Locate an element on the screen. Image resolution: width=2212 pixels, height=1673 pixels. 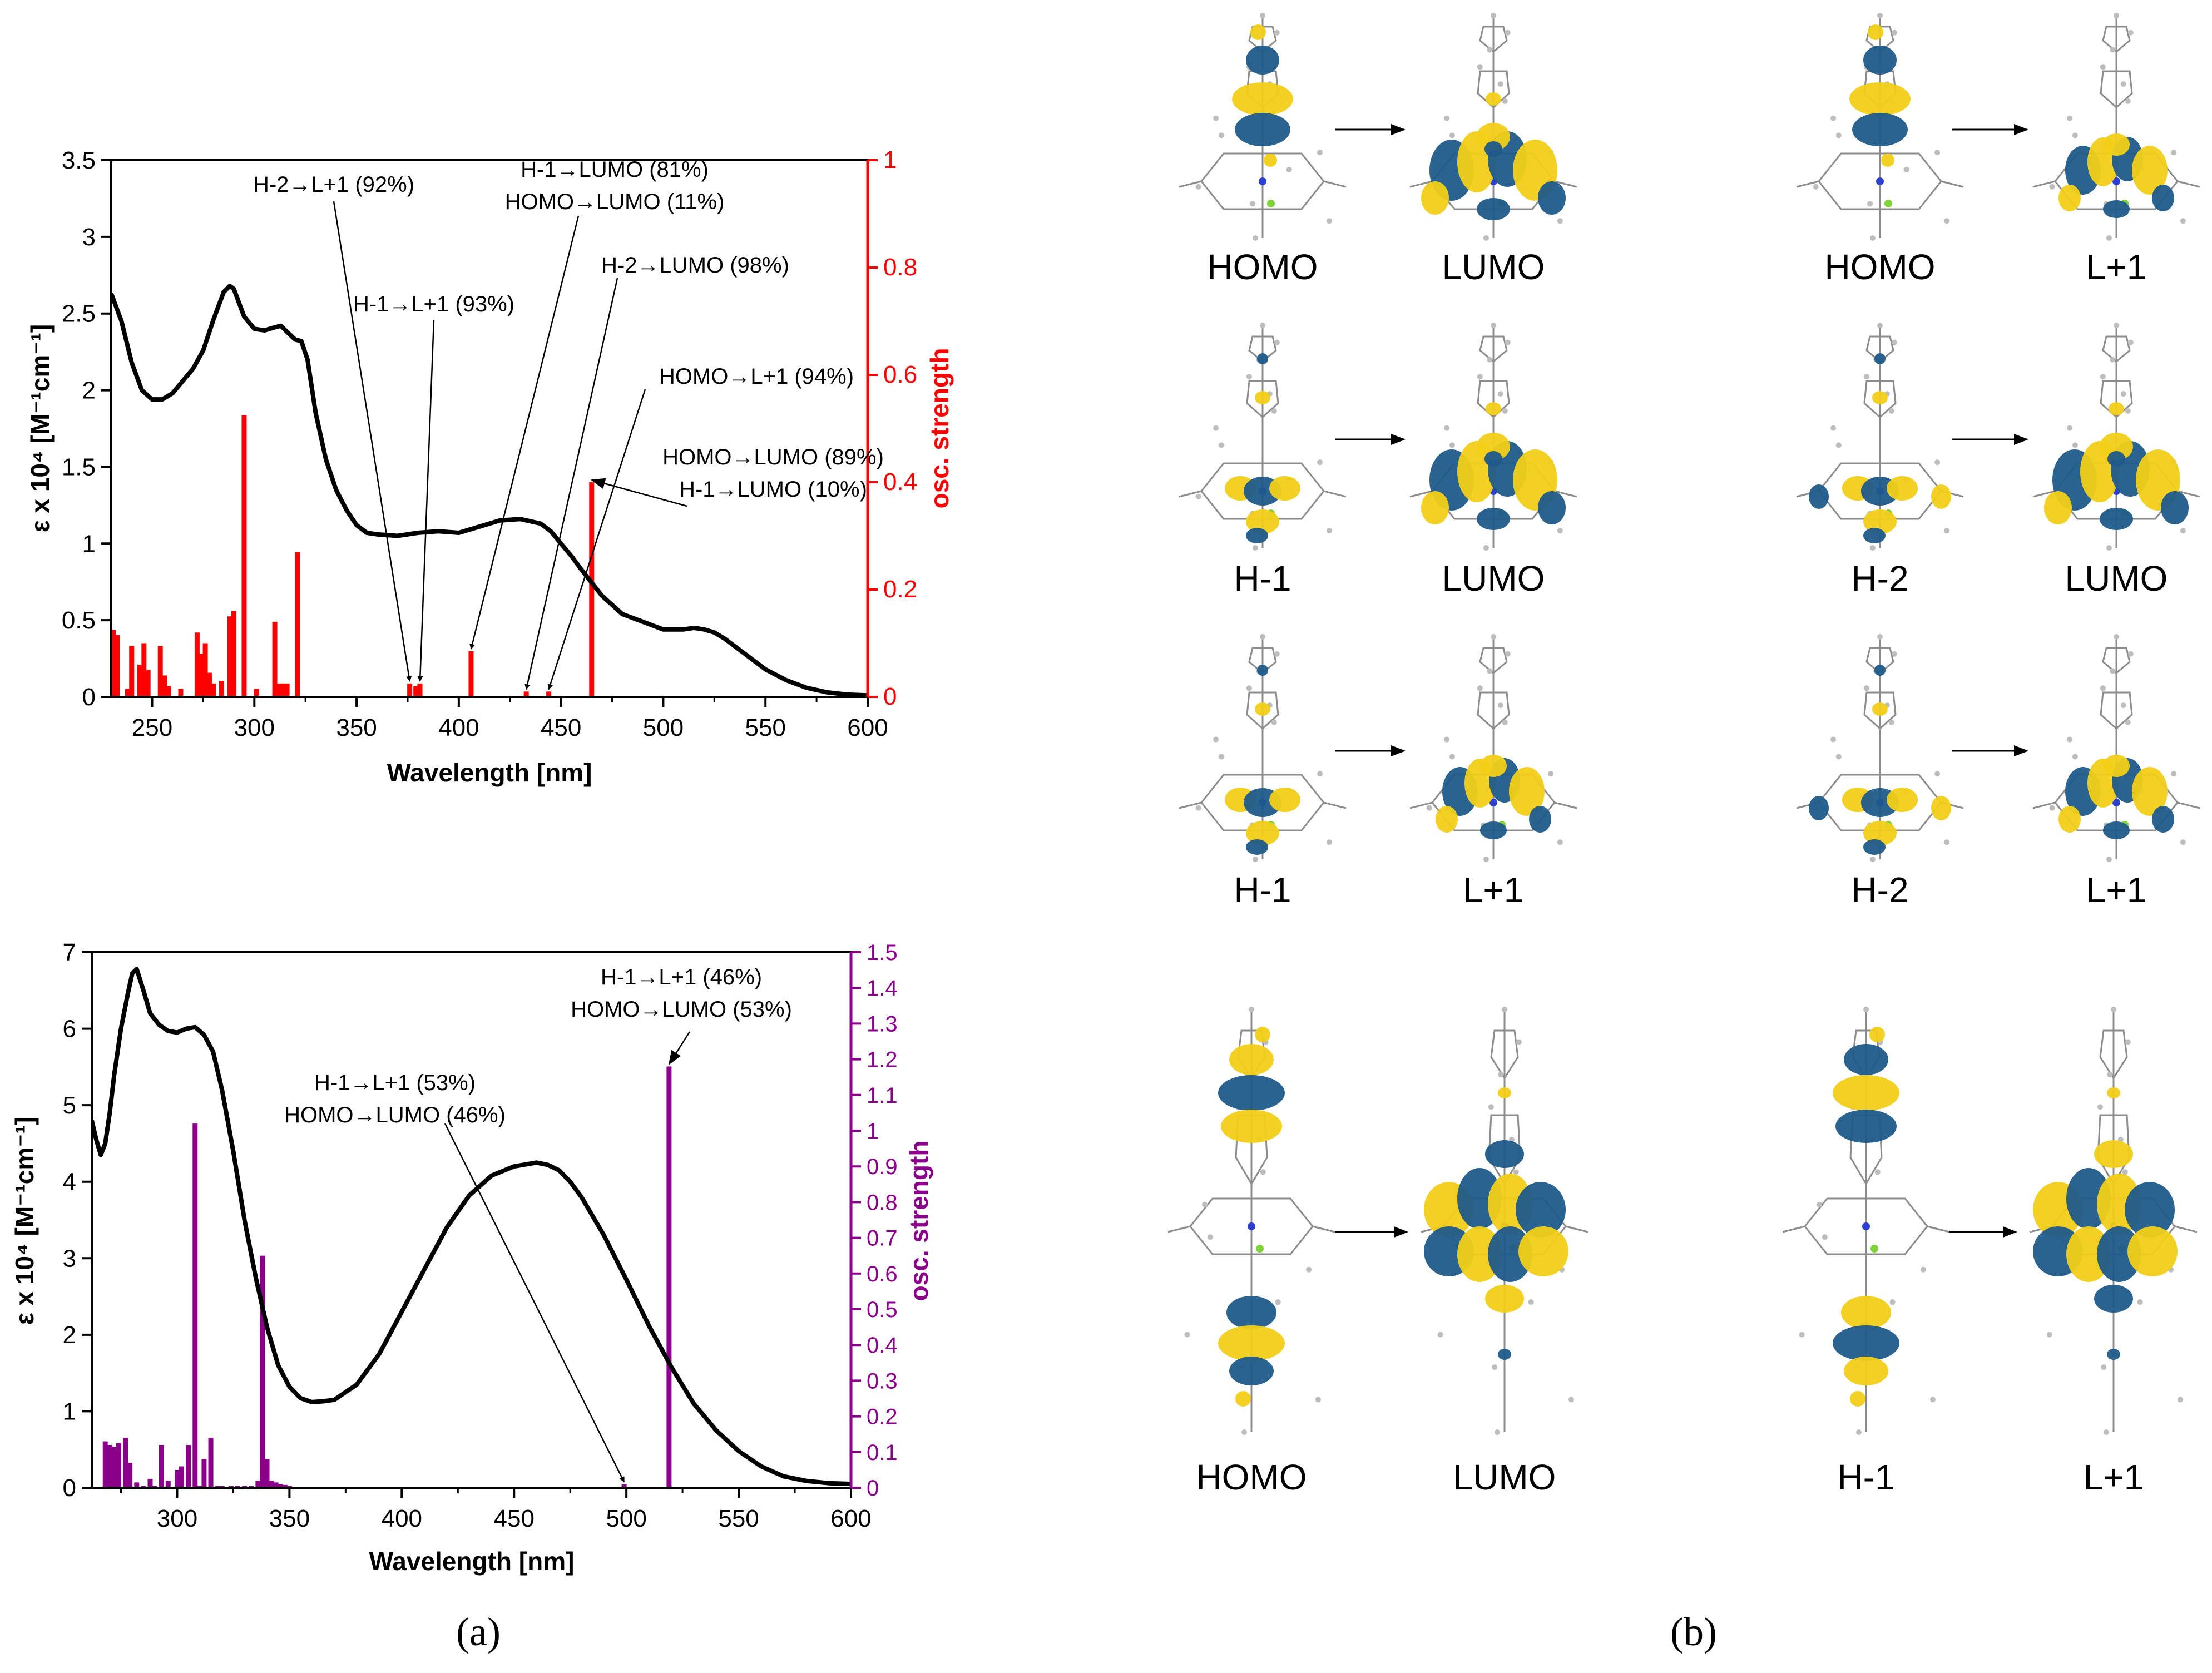
bottom-y2-axis-label: osc. strength is located at coordinates (919, 1221).